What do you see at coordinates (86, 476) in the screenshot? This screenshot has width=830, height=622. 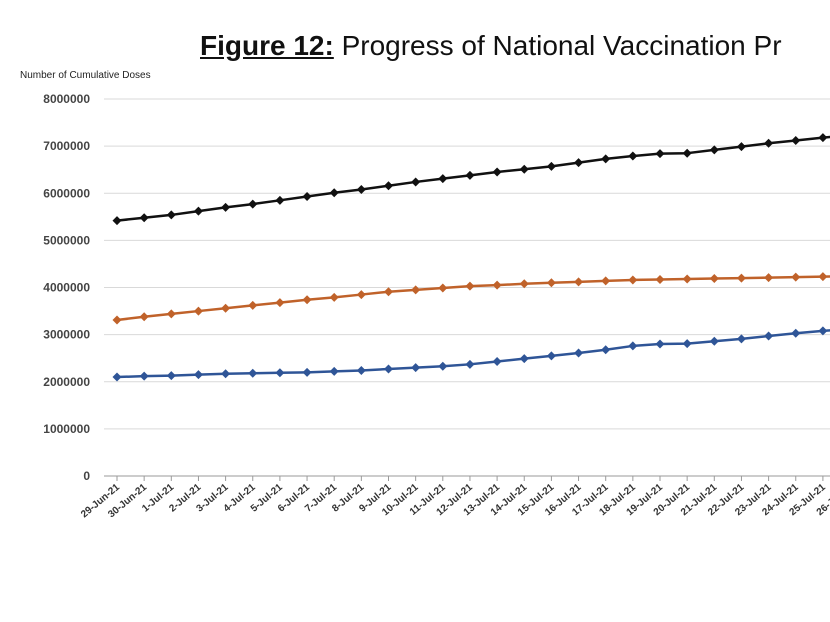 I see `y-tick-label: 0` at bounding box center [86, 476].